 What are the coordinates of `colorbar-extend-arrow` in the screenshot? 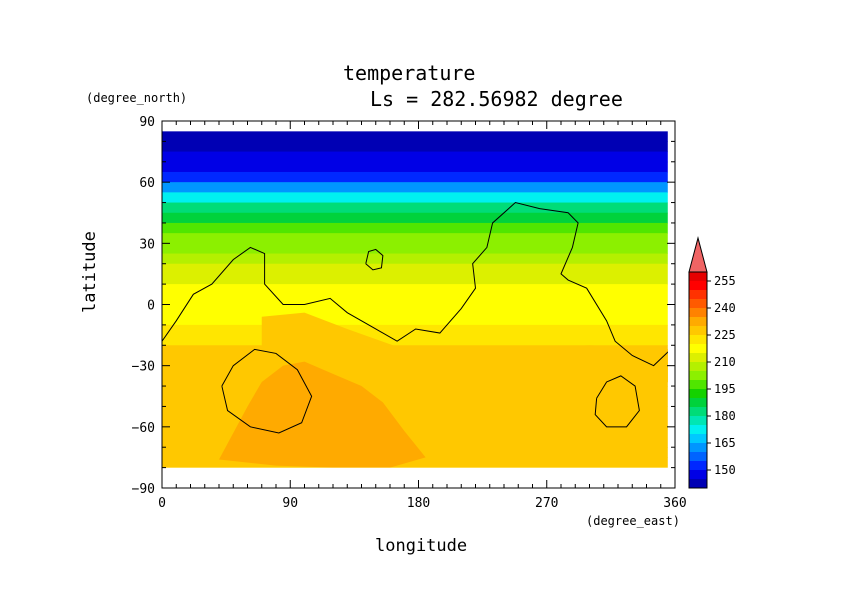 It's located at (698, 254).